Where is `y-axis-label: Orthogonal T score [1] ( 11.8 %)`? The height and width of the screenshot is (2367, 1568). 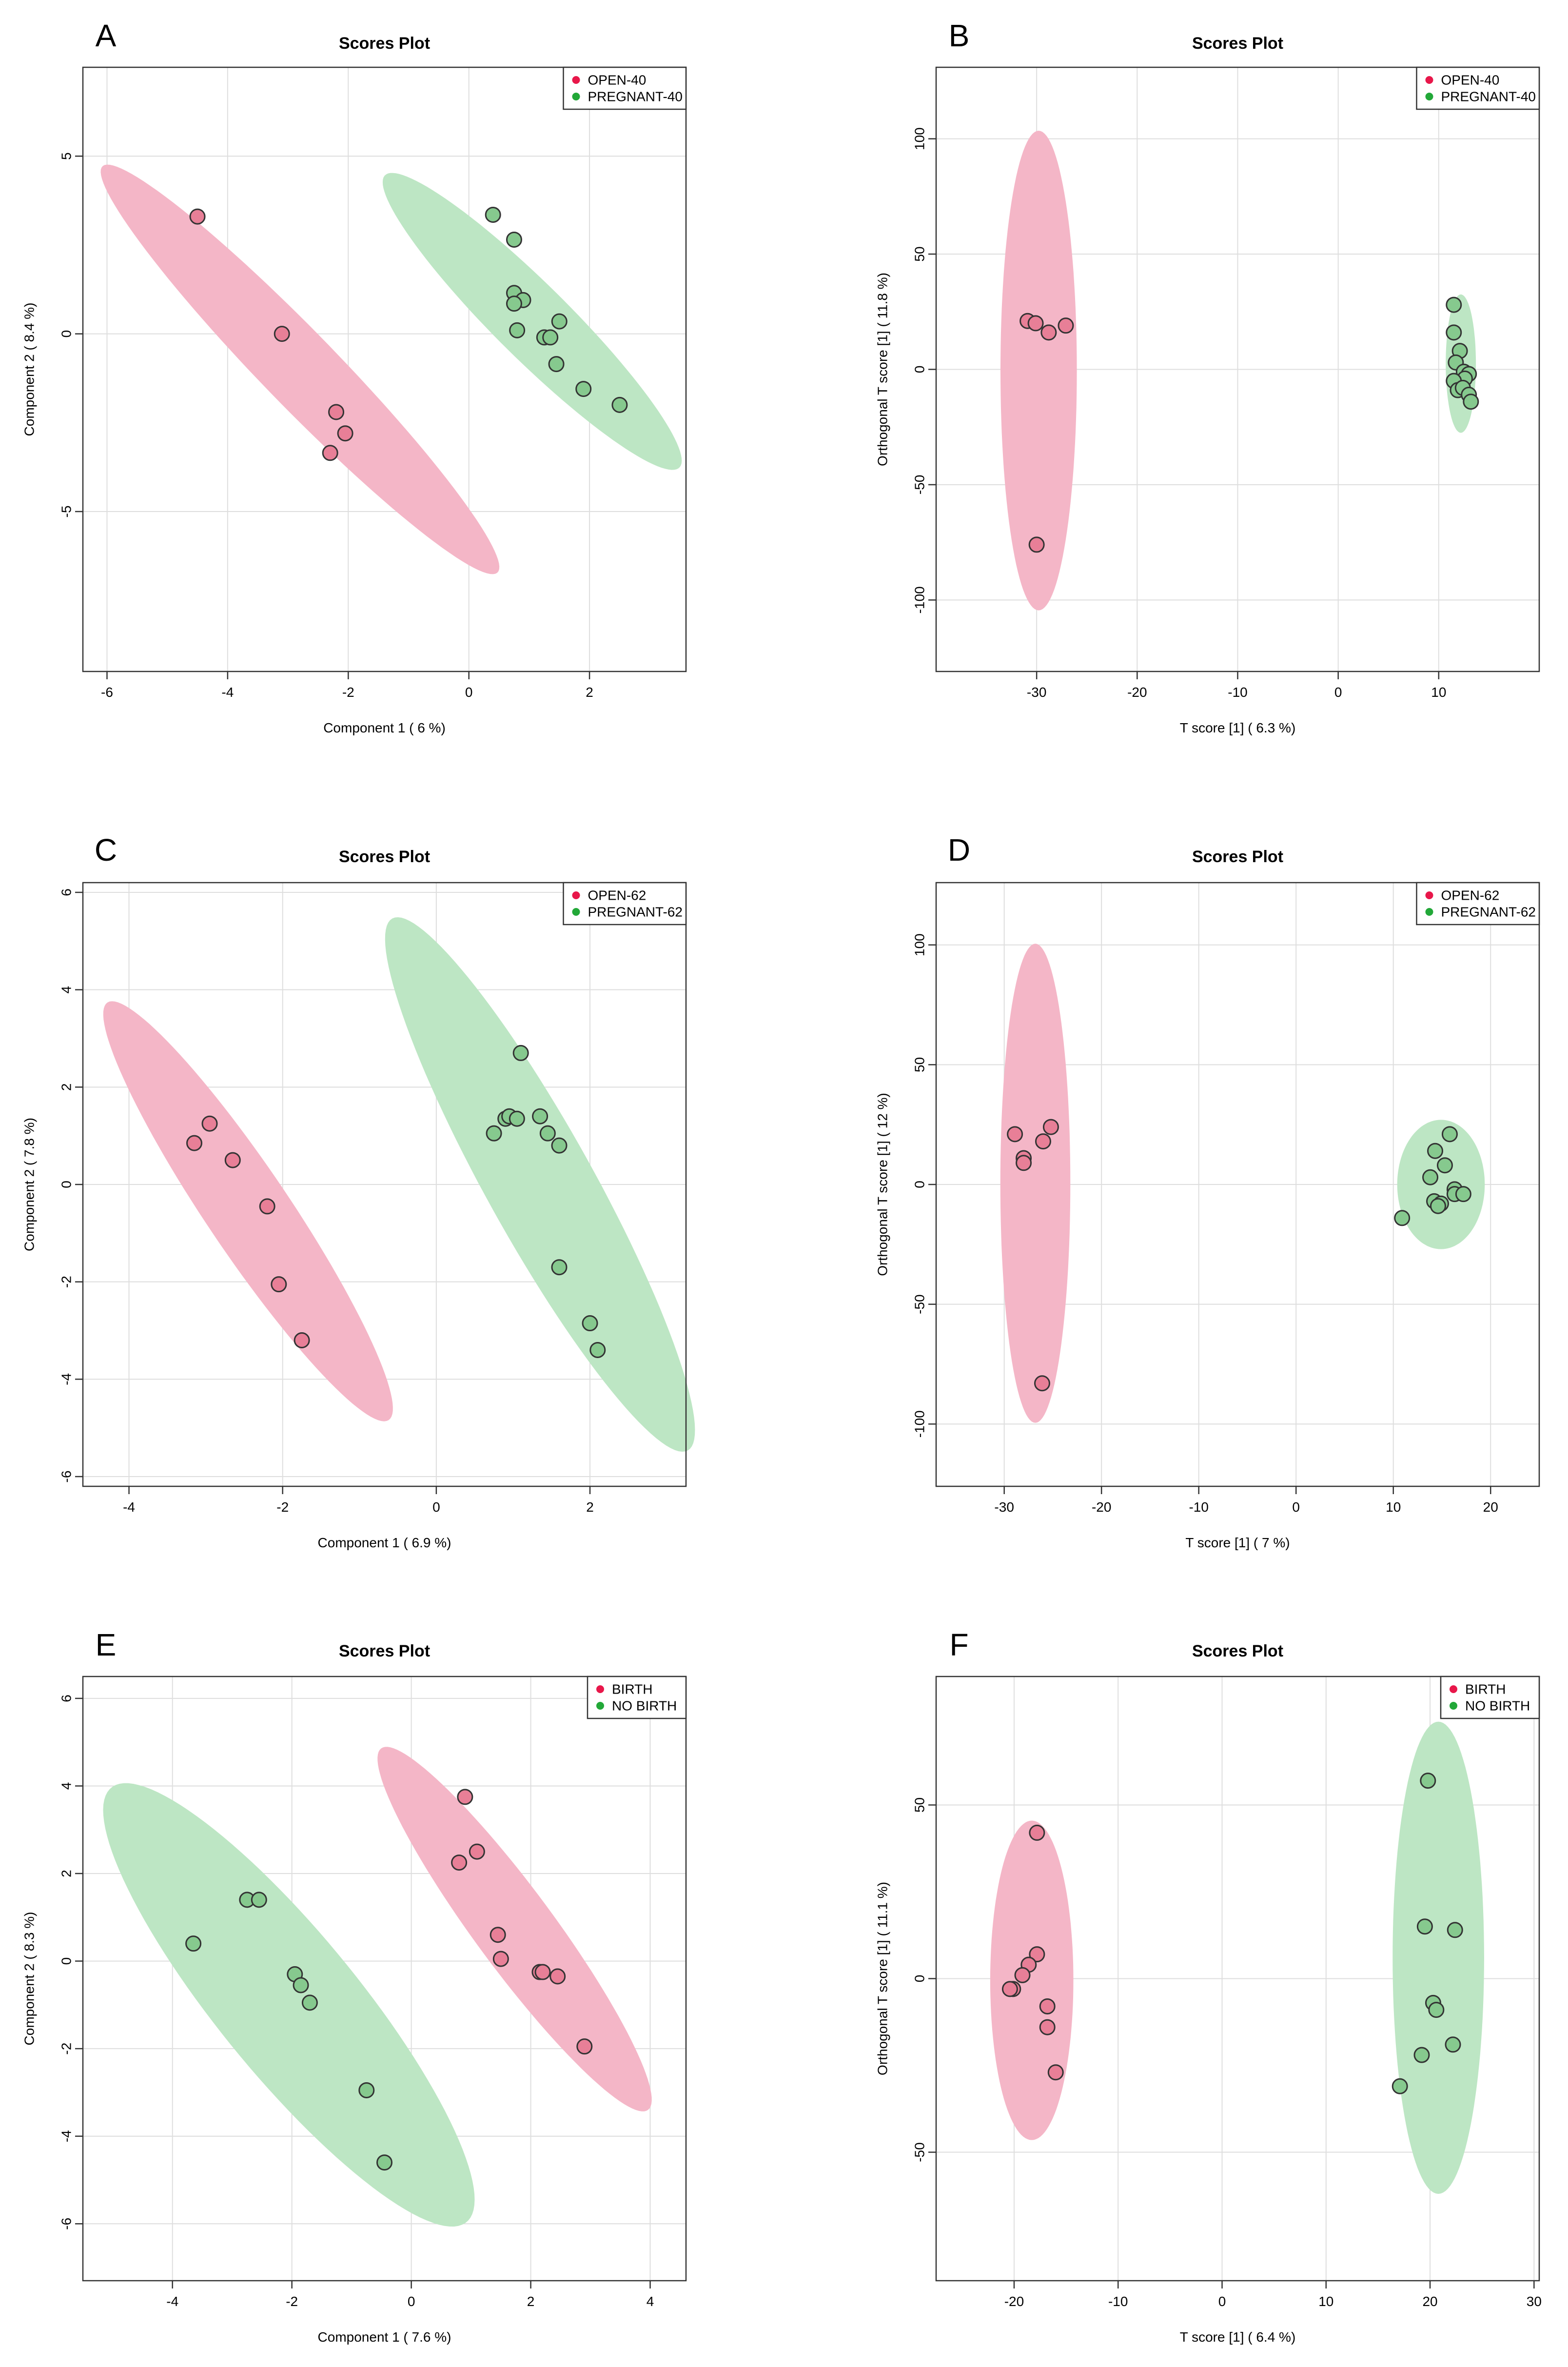 y-axis-label: Orthogonal T score [1] ( 11.8 %) is located at coordinates (882, 370).